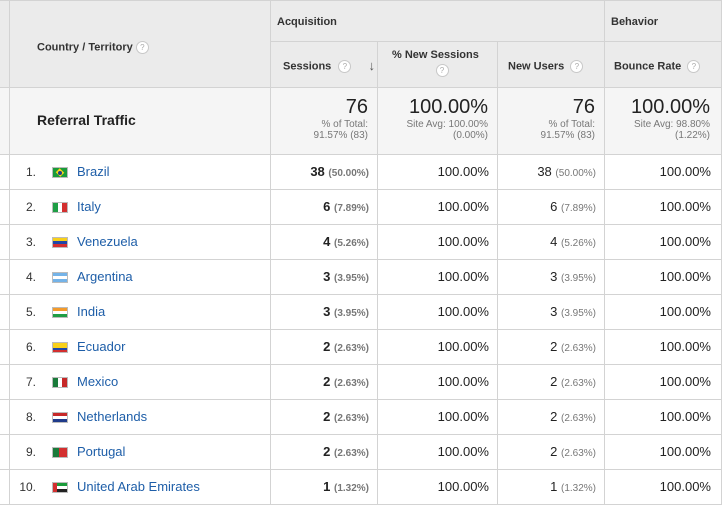  What do you see at coordinates (372, 65) in the screenshot?
I see `sort-descending-icon: ↓` at bounding box center [372, 65].